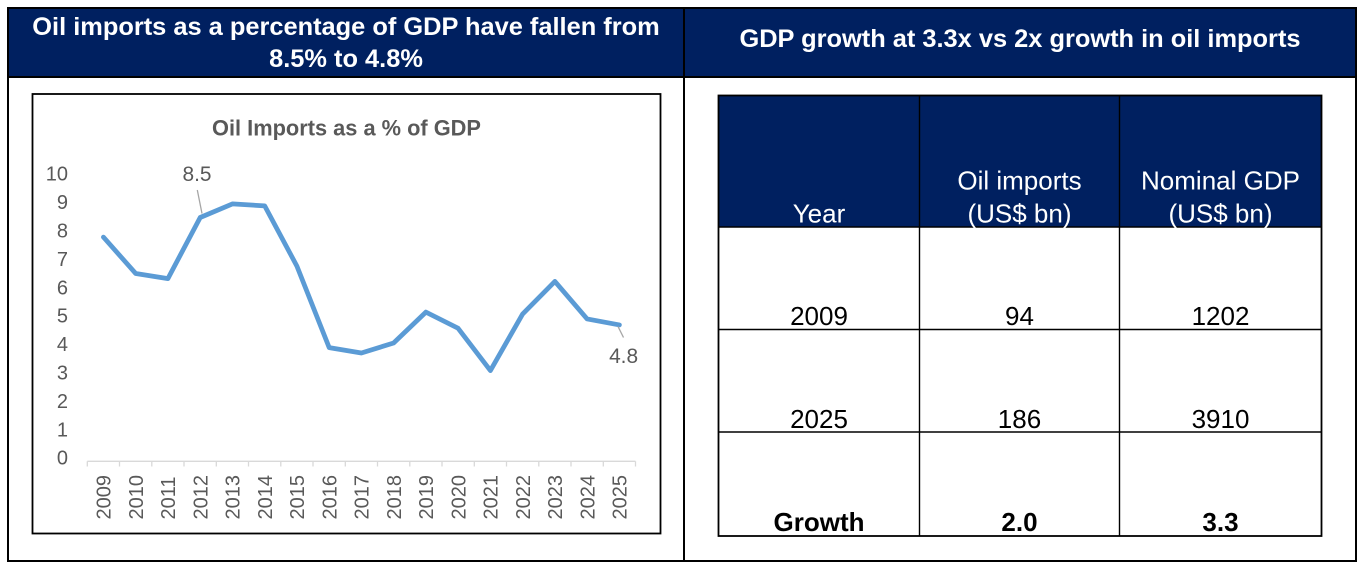  I want to click on svg-text: 8.5, so click(196, 174).